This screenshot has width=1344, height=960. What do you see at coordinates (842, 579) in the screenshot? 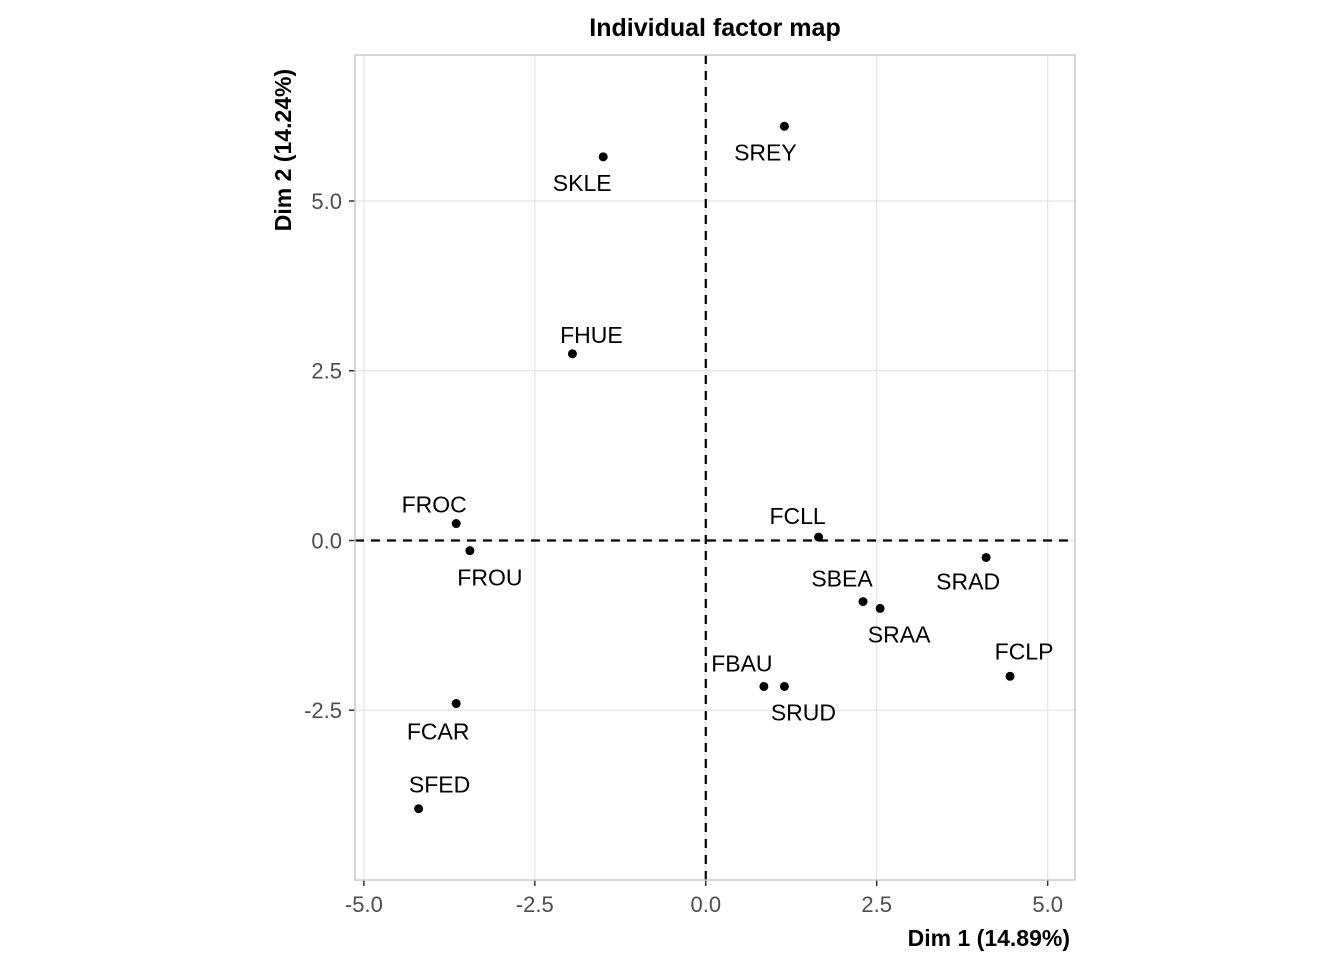
I see `point-label: SBEA` at bounding box center [842, 579].